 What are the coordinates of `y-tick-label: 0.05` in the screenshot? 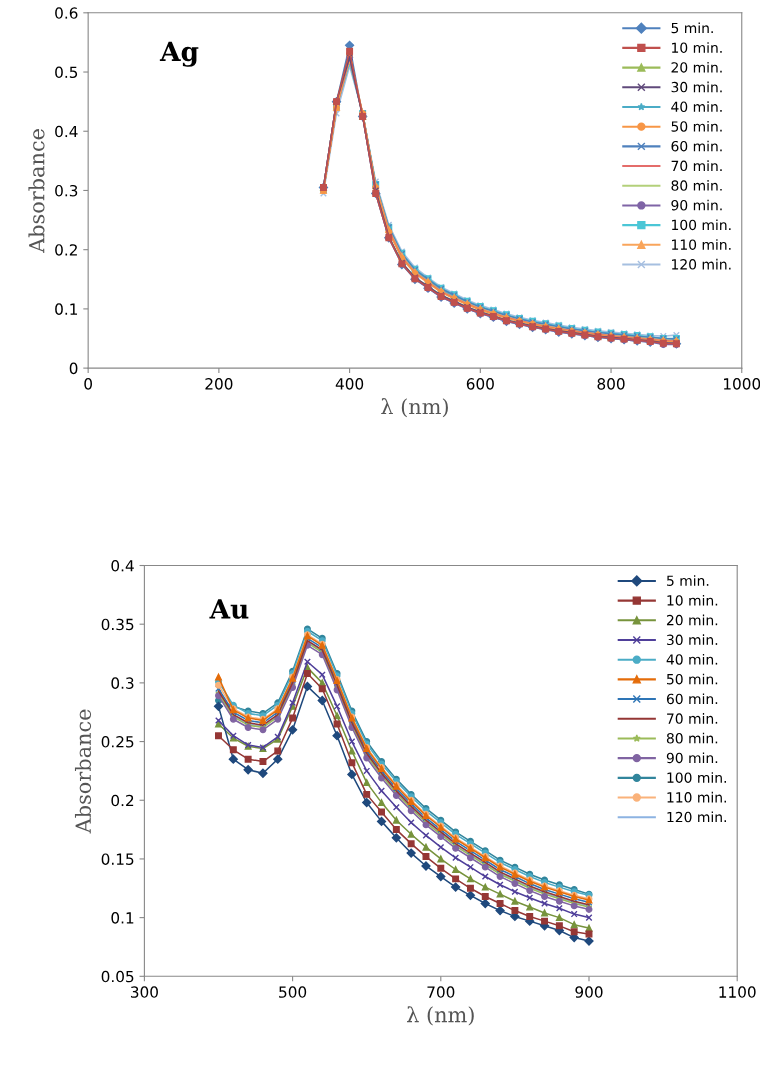 It's located at (117, 976).